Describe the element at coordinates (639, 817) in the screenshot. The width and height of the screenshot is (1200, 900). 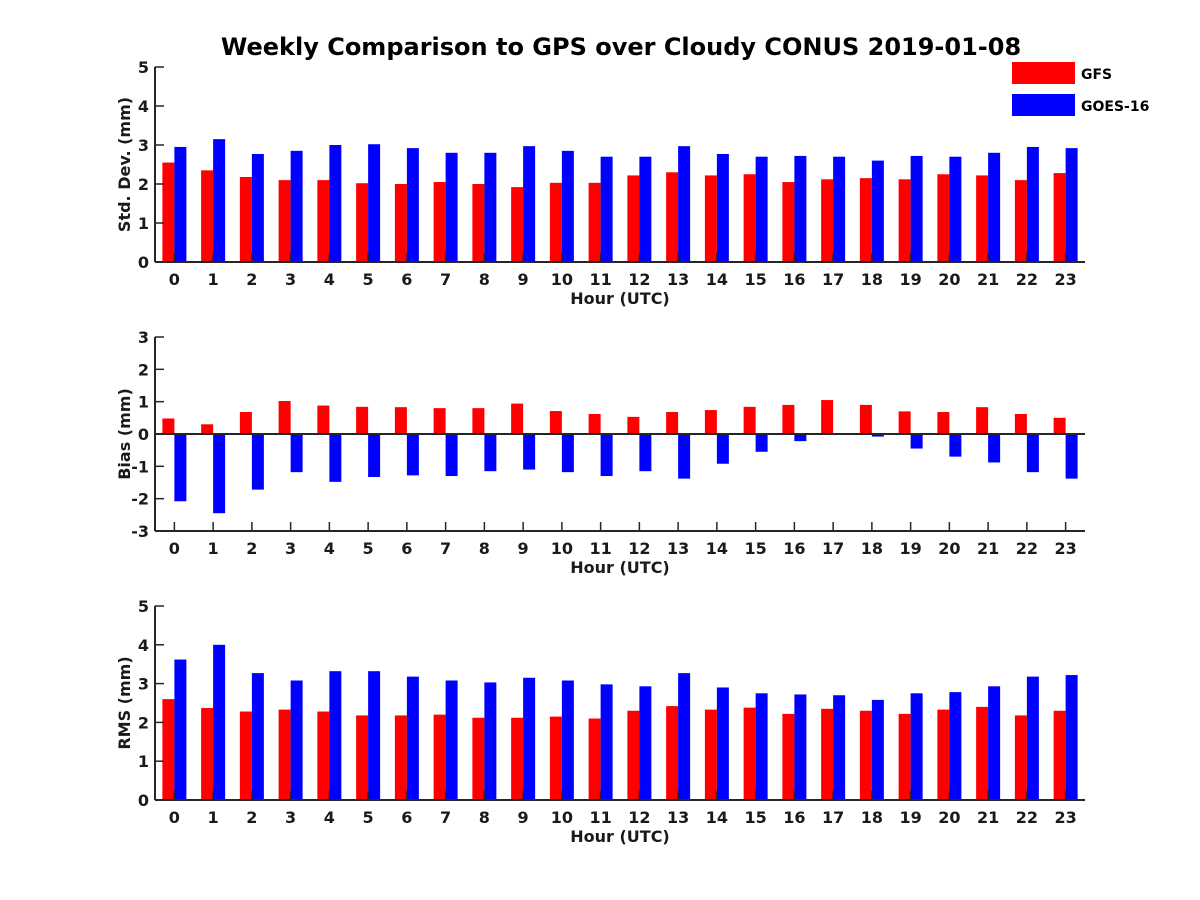
I see `x-tick-label-rms-12: 12` at that location.